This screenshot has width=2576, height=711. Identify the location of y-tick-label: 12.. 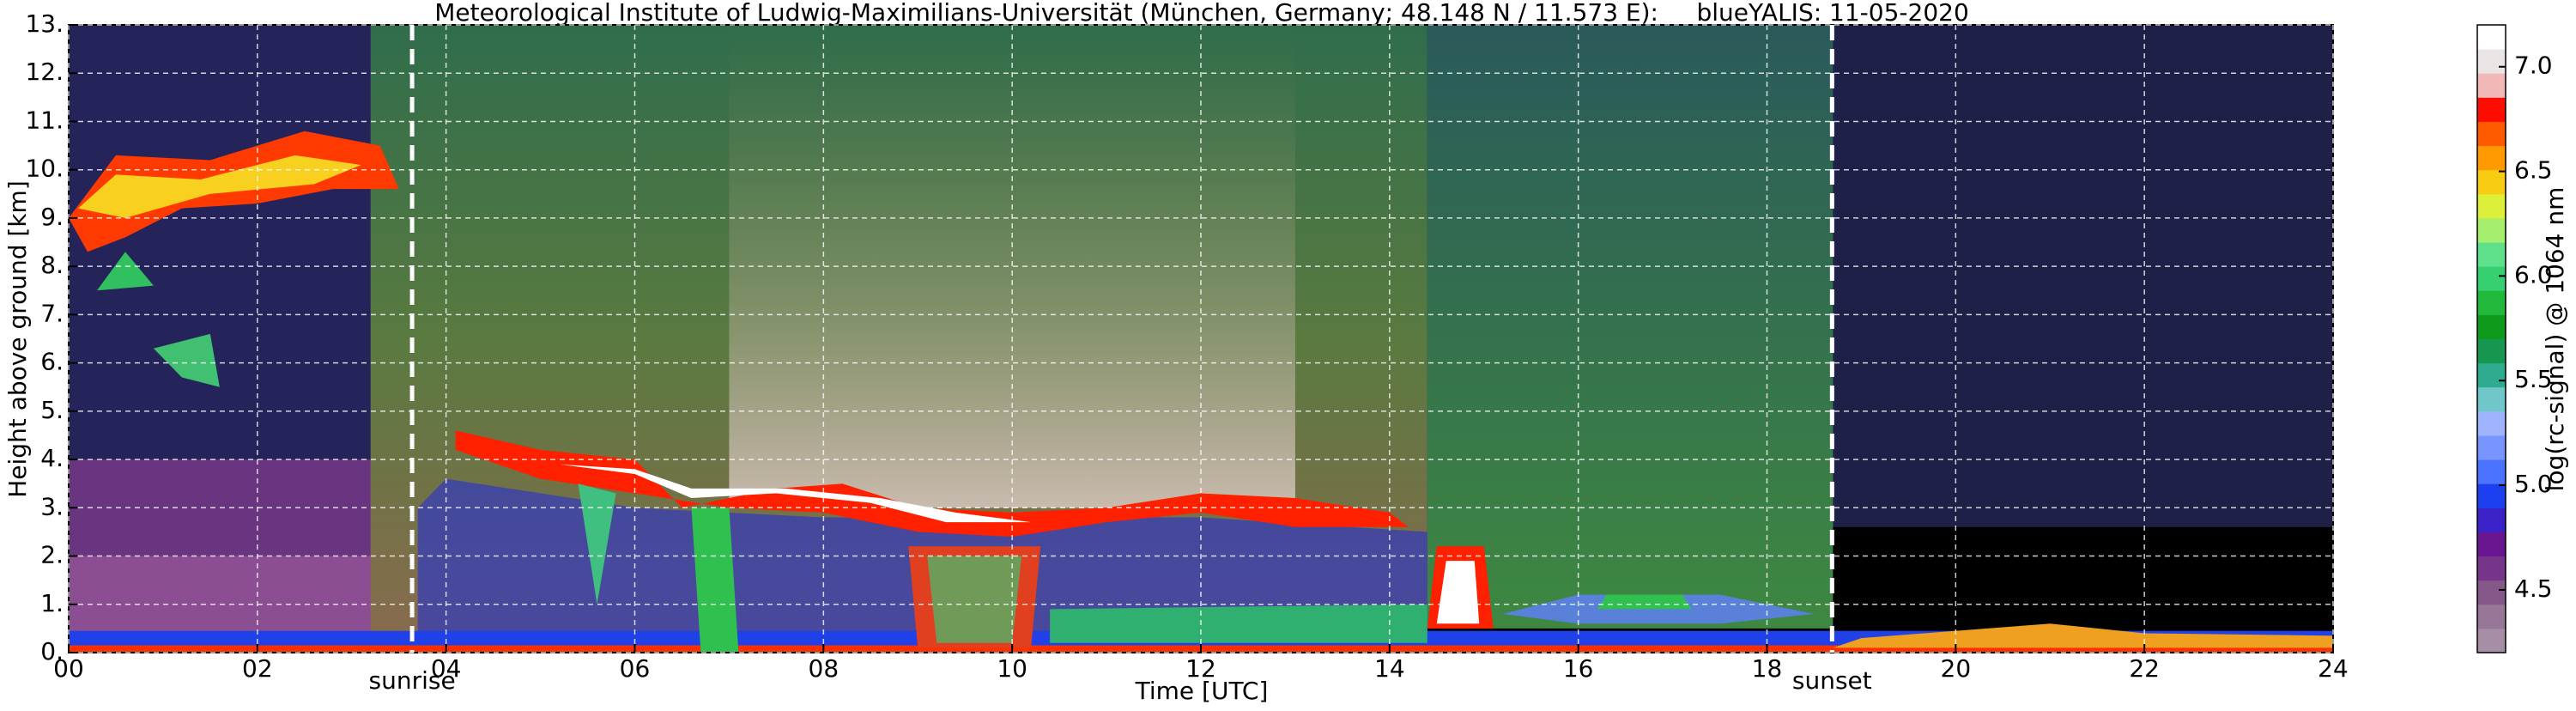
(44, 72).